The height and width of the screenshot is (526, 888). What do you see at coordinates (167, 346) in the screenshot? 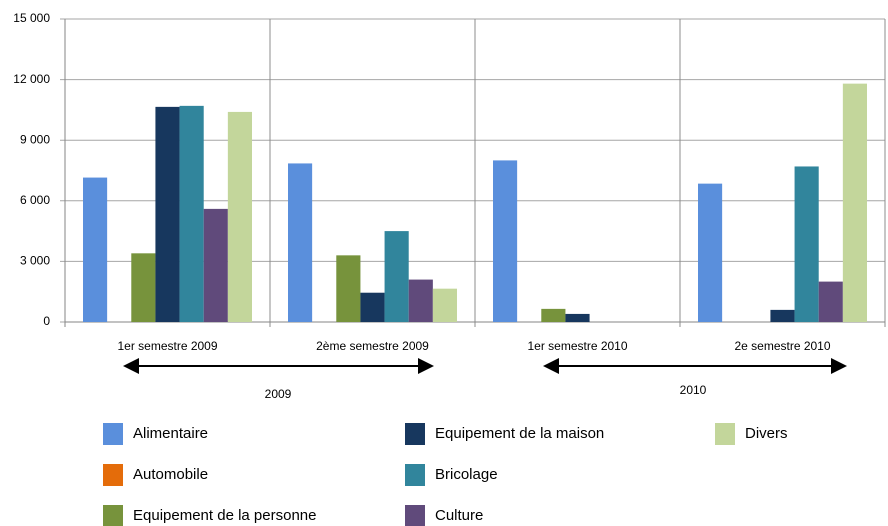
I see `x-tick-label: 1er semestre 2009` at bounding box center [167, 346].